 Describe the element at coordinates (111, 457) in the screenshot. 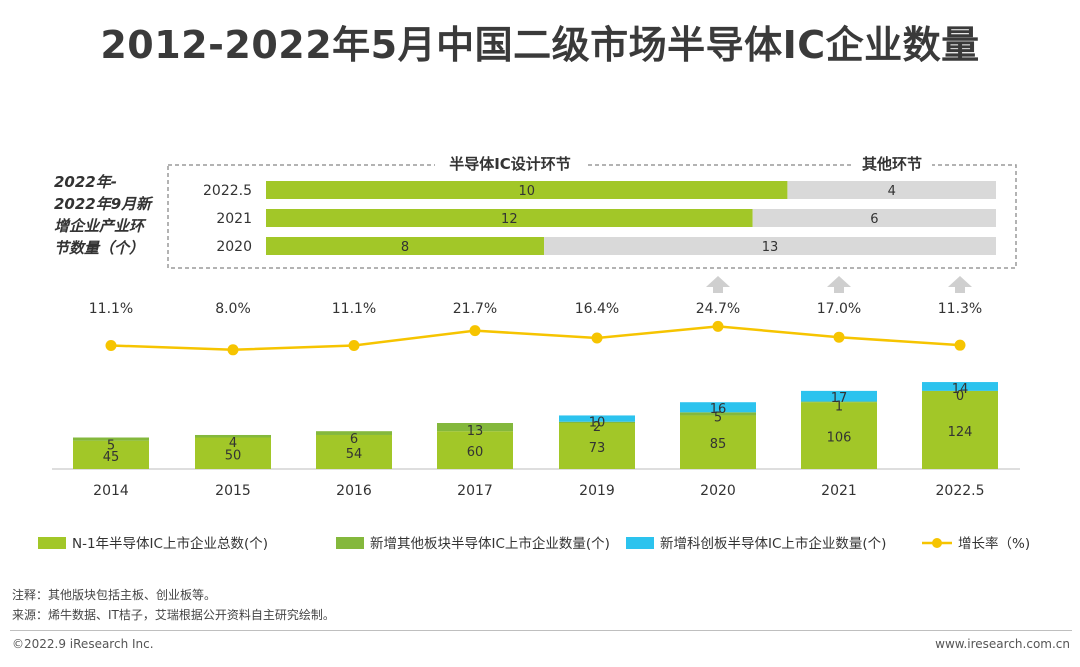

I see `bar-base-value: 45` at that location.